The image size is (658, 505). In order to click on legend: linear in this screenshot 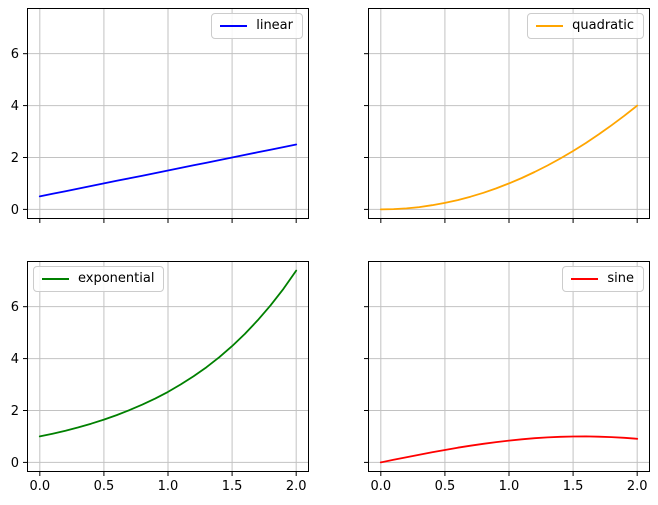, I will do `click(257, 26)`.